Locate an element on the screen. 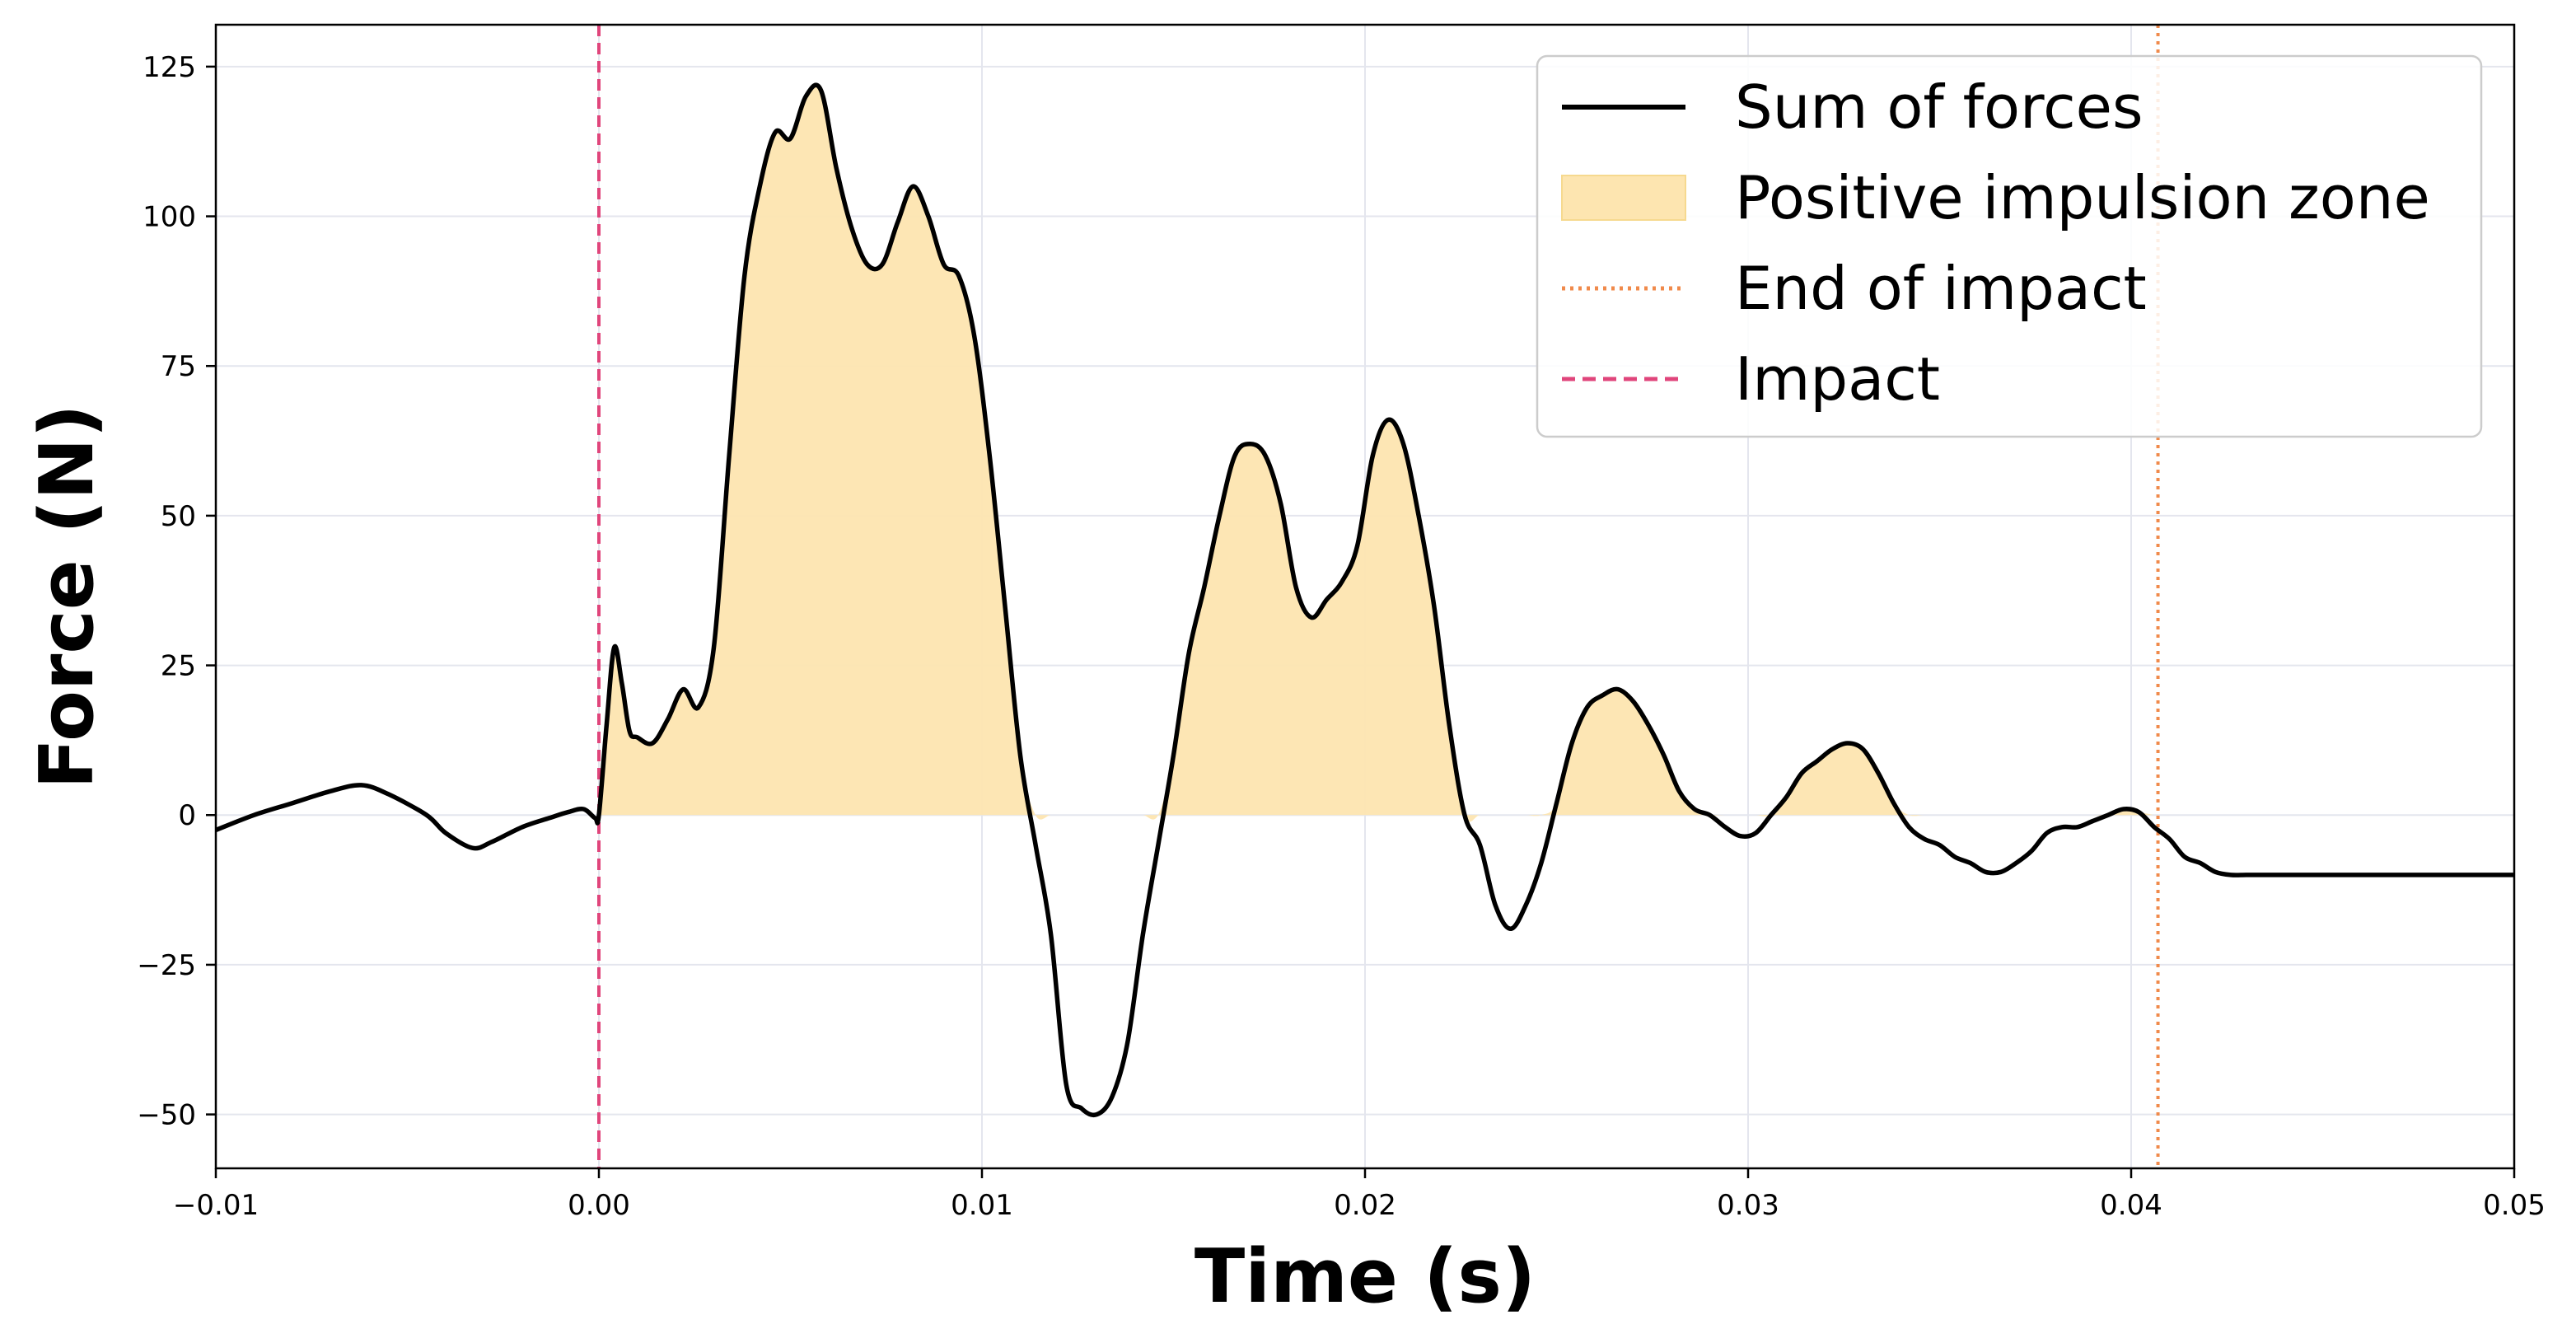 Image resolution: width=2576 pixels, height=1343 pixels. x-tick-label-0: −0.01 is located at coordinates (216, 1205).